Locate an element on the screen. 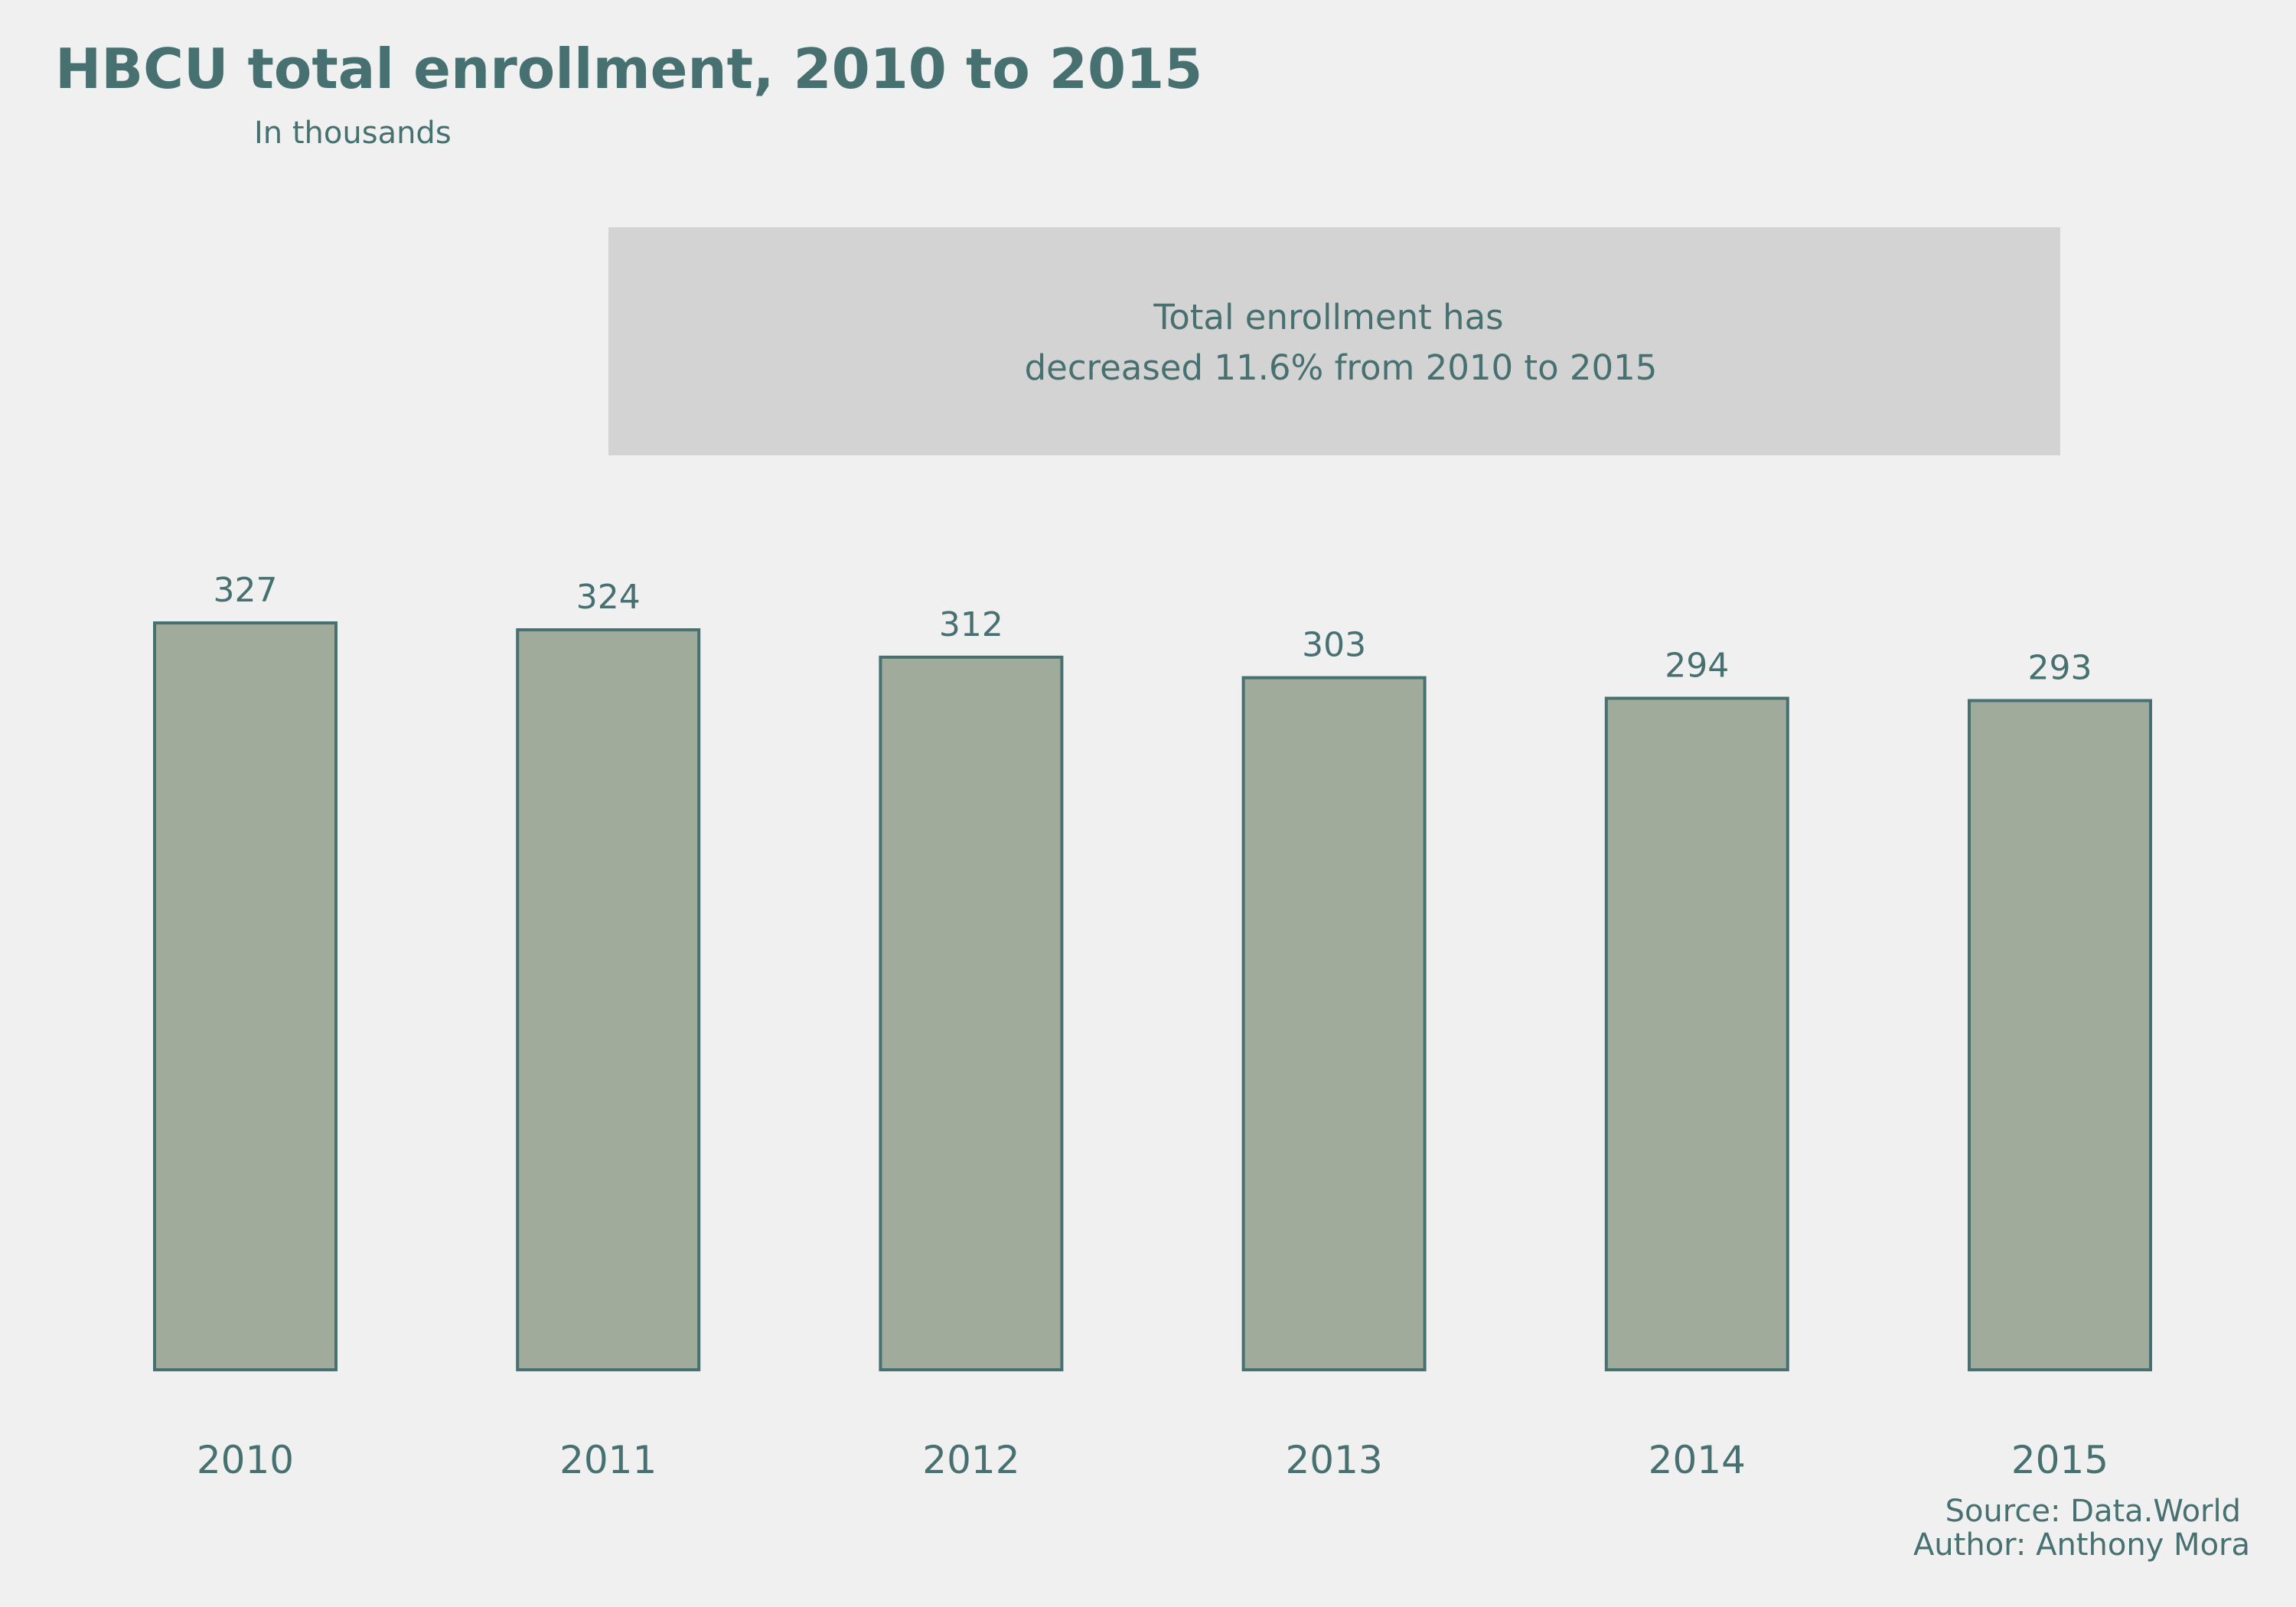 Image resolution: width=2296 pixels, height=1607 pixels. data-labels-layer: 327 324 312 303 294 293 is located at coordinates (1153, 629).